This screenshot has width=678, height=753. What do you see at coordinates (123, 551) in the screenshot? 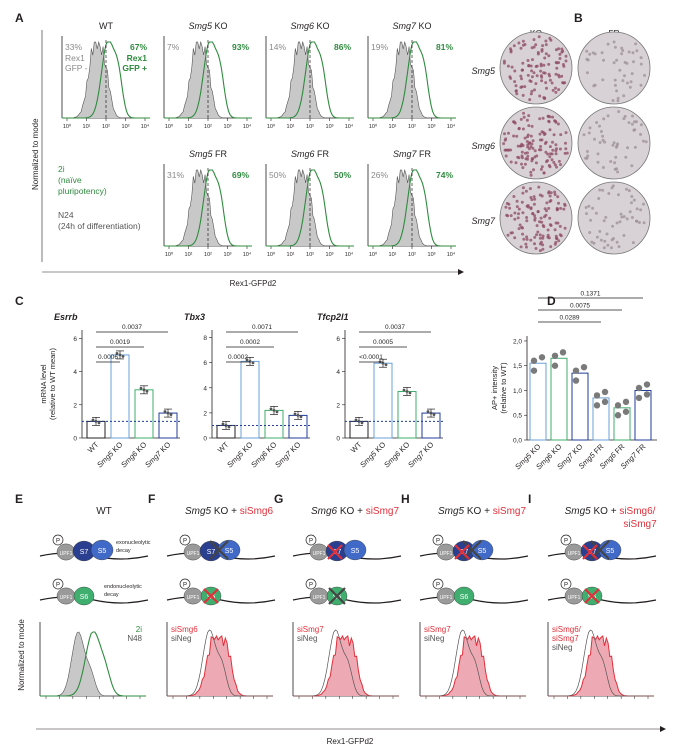
I see `decay-label: decay` at bounding box center [123, 551].